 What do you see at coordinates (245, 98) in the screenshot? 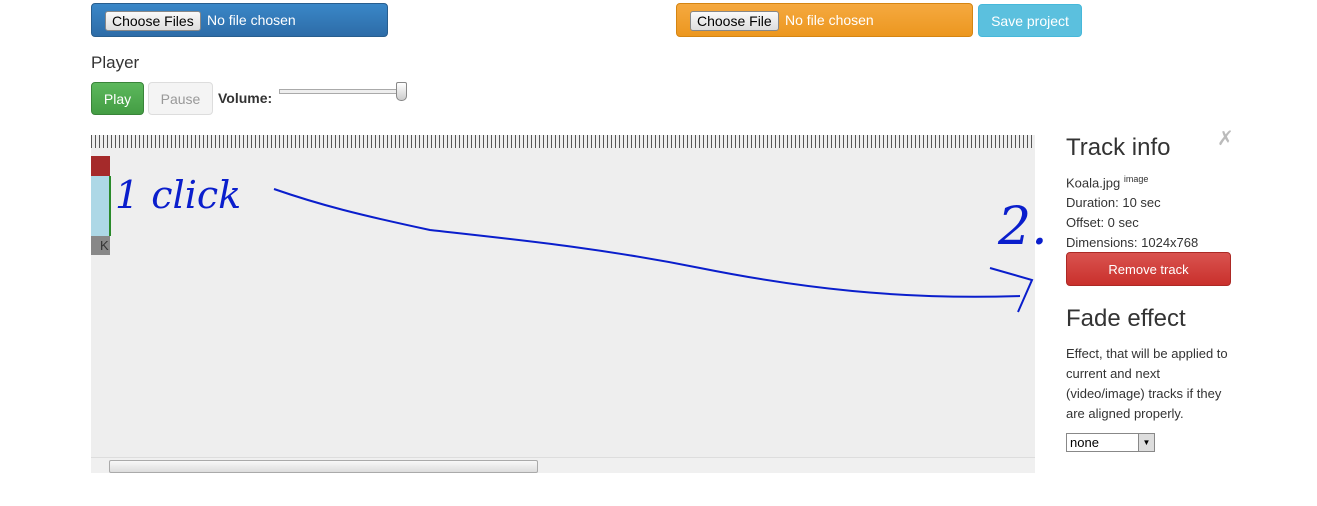
I see `volume-label: Volume:` at bounding box center [245, 98].